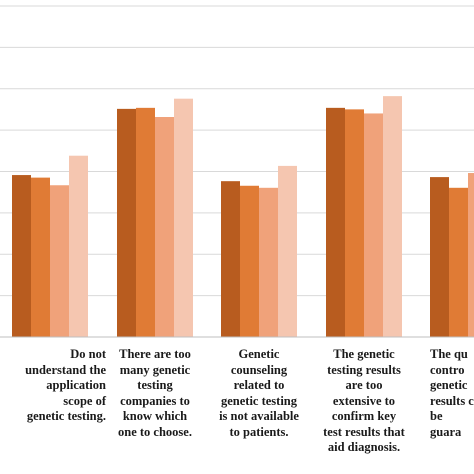 The width and height of the screenshot is (474, 474). I want to click on category-label: The qu contro genetic results c be guara, so click(452, 393).